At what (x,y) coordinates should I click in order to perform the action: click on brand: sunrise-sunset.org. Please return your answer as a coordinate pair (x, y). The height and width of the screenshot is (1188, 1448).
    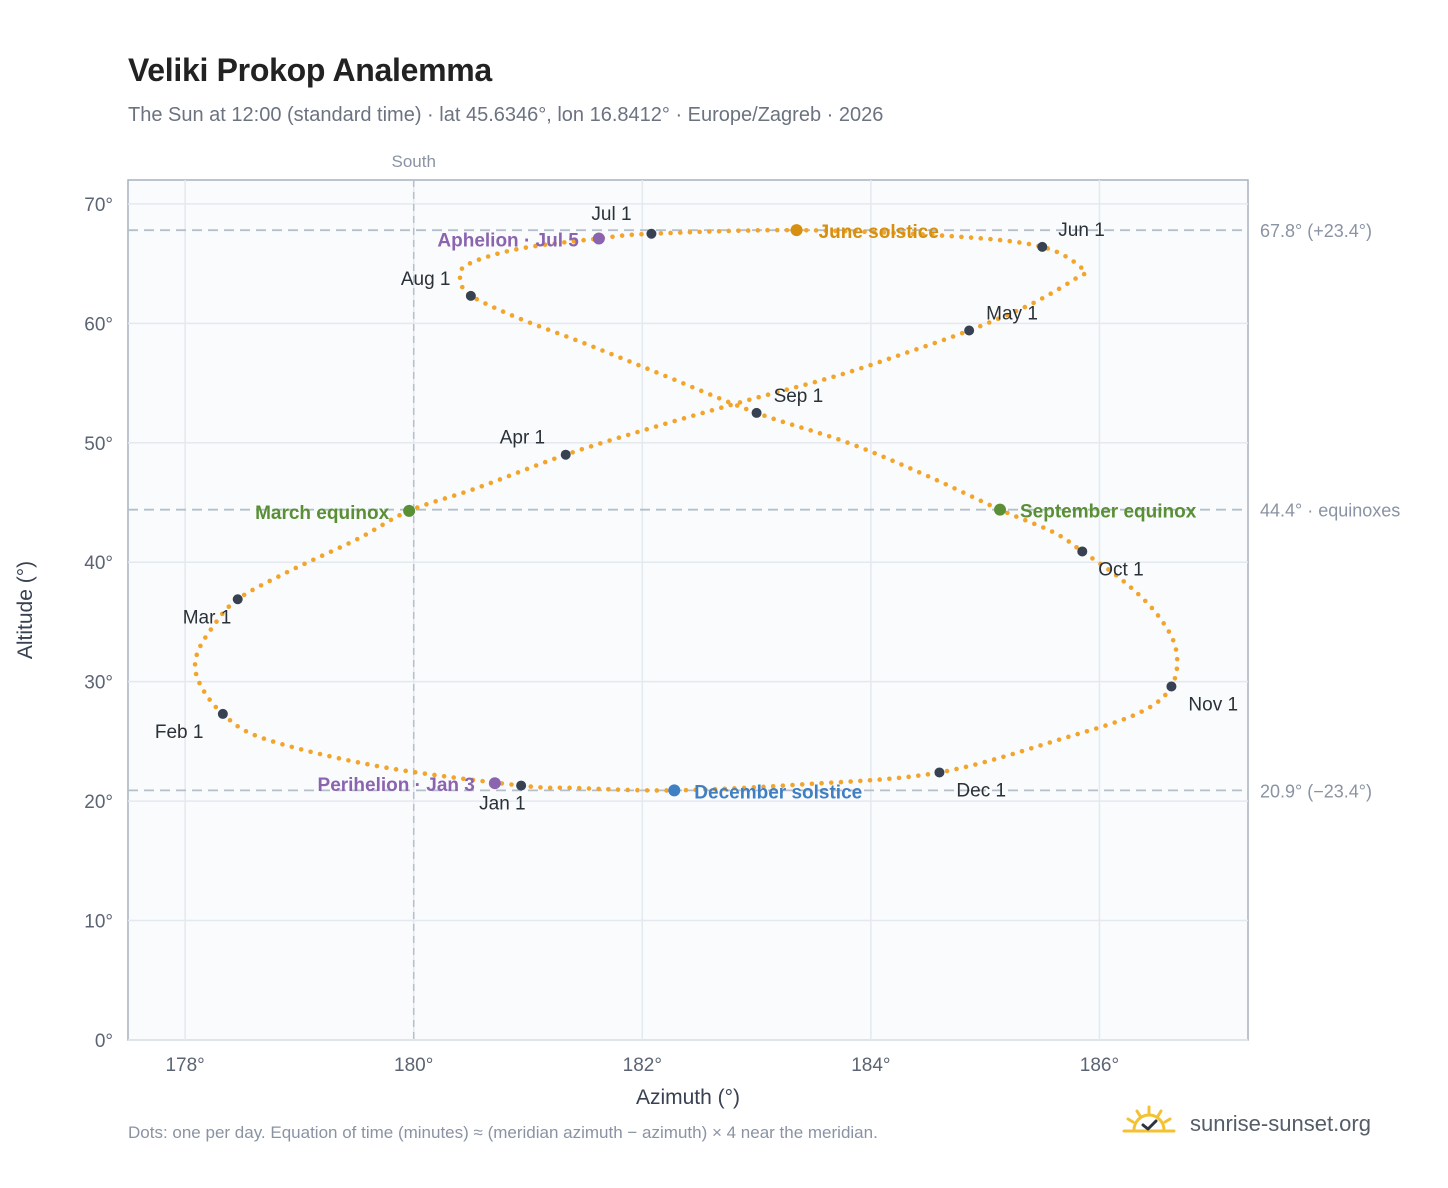
    Looking at the image, I should click on (1245, 1124).